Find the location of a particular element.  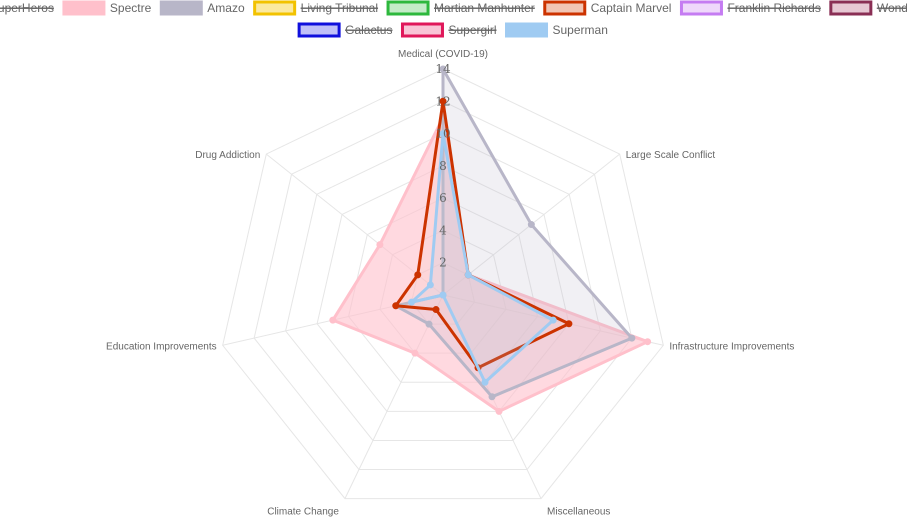

tick-label: 2 is located at coordinates (443, 263).